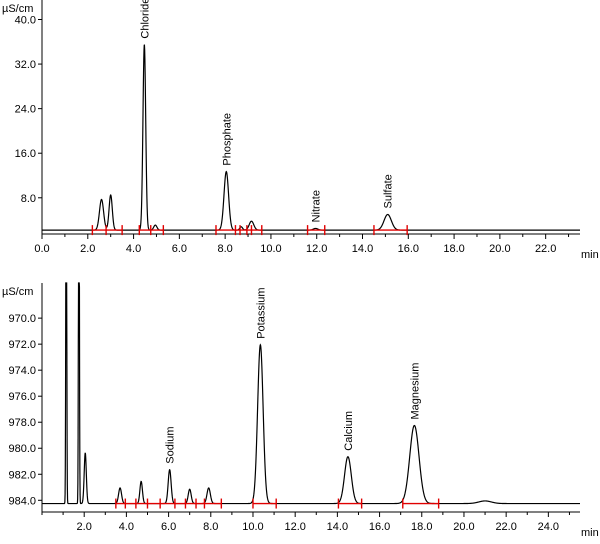 The image size is (600, 544). What do you see at coordinates (41, 249) in the screenshot?
I see `x-tick-label: 0.0` at bounding box center [41, 249].